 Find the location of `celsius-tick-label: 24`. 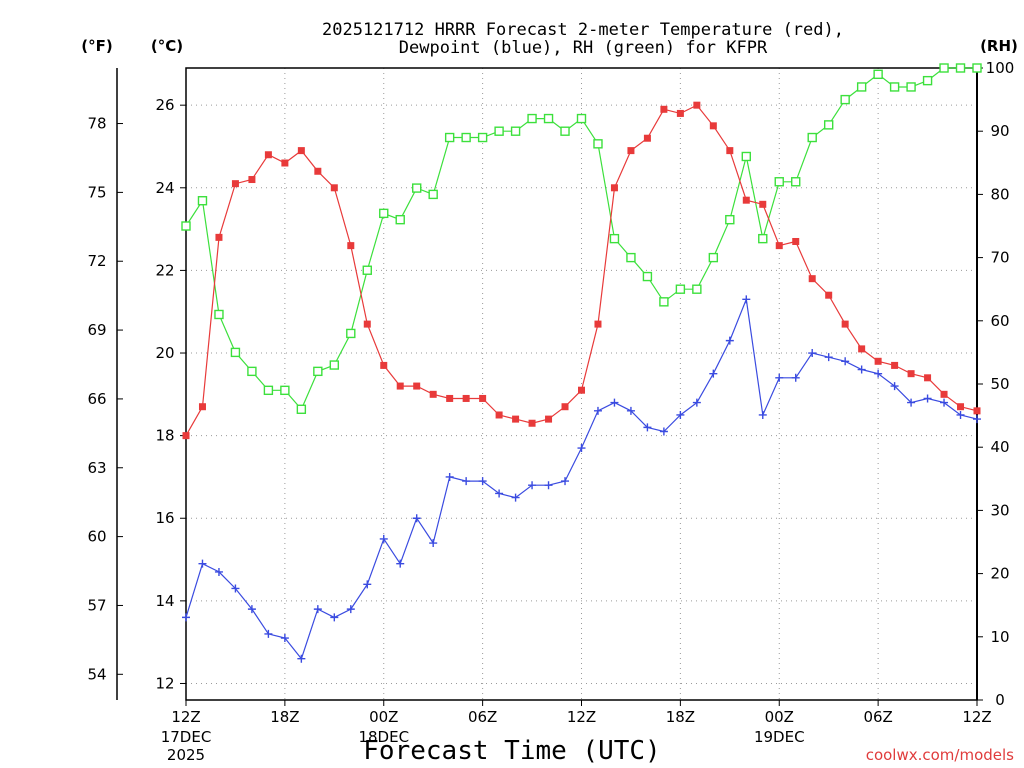

celsius-tick-label: 24 is located at coordinates (164, 188).